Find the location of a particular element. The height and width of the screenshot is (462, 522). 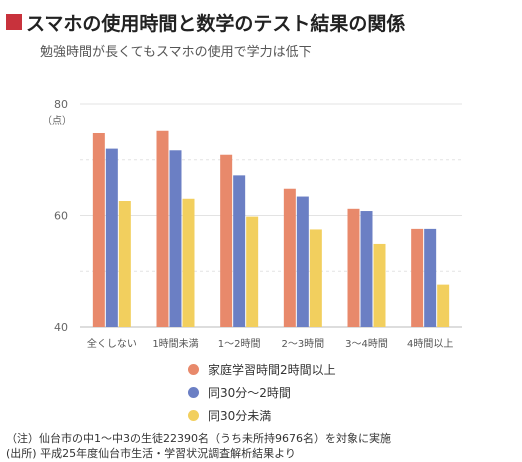

note-source: (出所) 平成25年度仙台市生活・学習状況調査解析結果より is located at coordinates (151, 453).